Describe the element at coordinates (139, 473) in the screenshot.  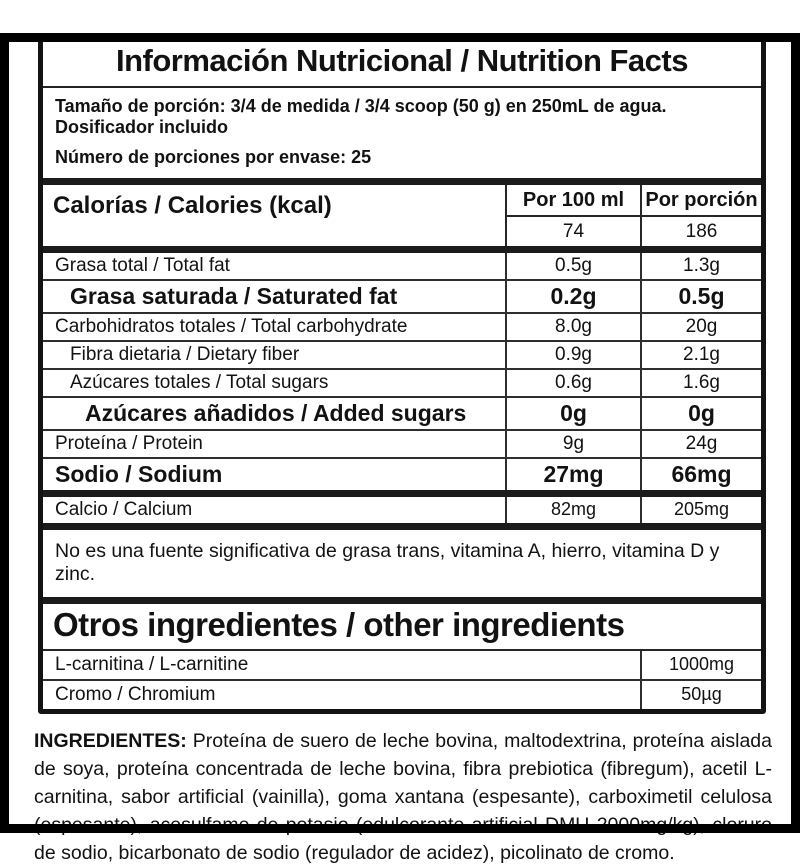
I see `nutrient-name: Sodio / Sodium` at that location.